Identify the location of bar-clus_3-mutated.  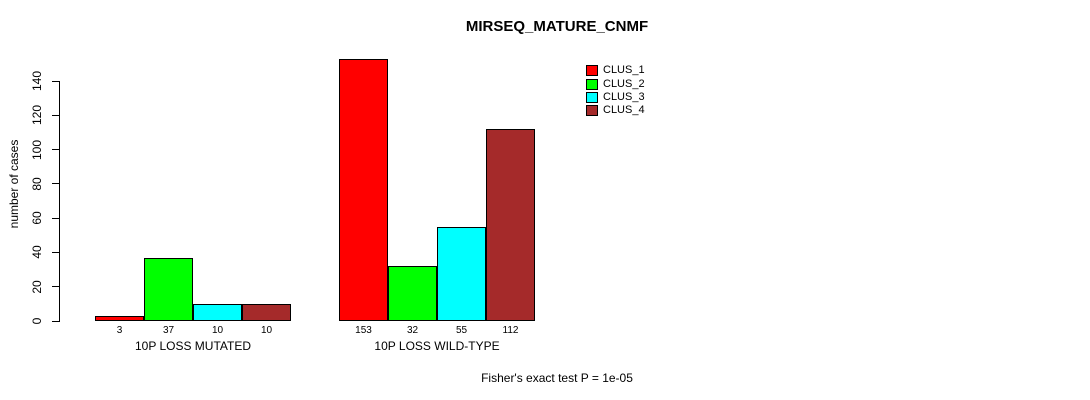
(217, 312).